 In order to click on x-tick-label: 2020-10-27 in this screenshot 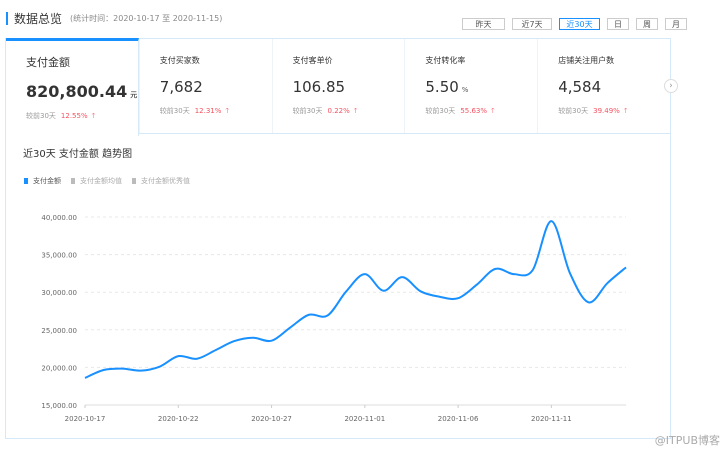, I will do `click(271, 419)`.